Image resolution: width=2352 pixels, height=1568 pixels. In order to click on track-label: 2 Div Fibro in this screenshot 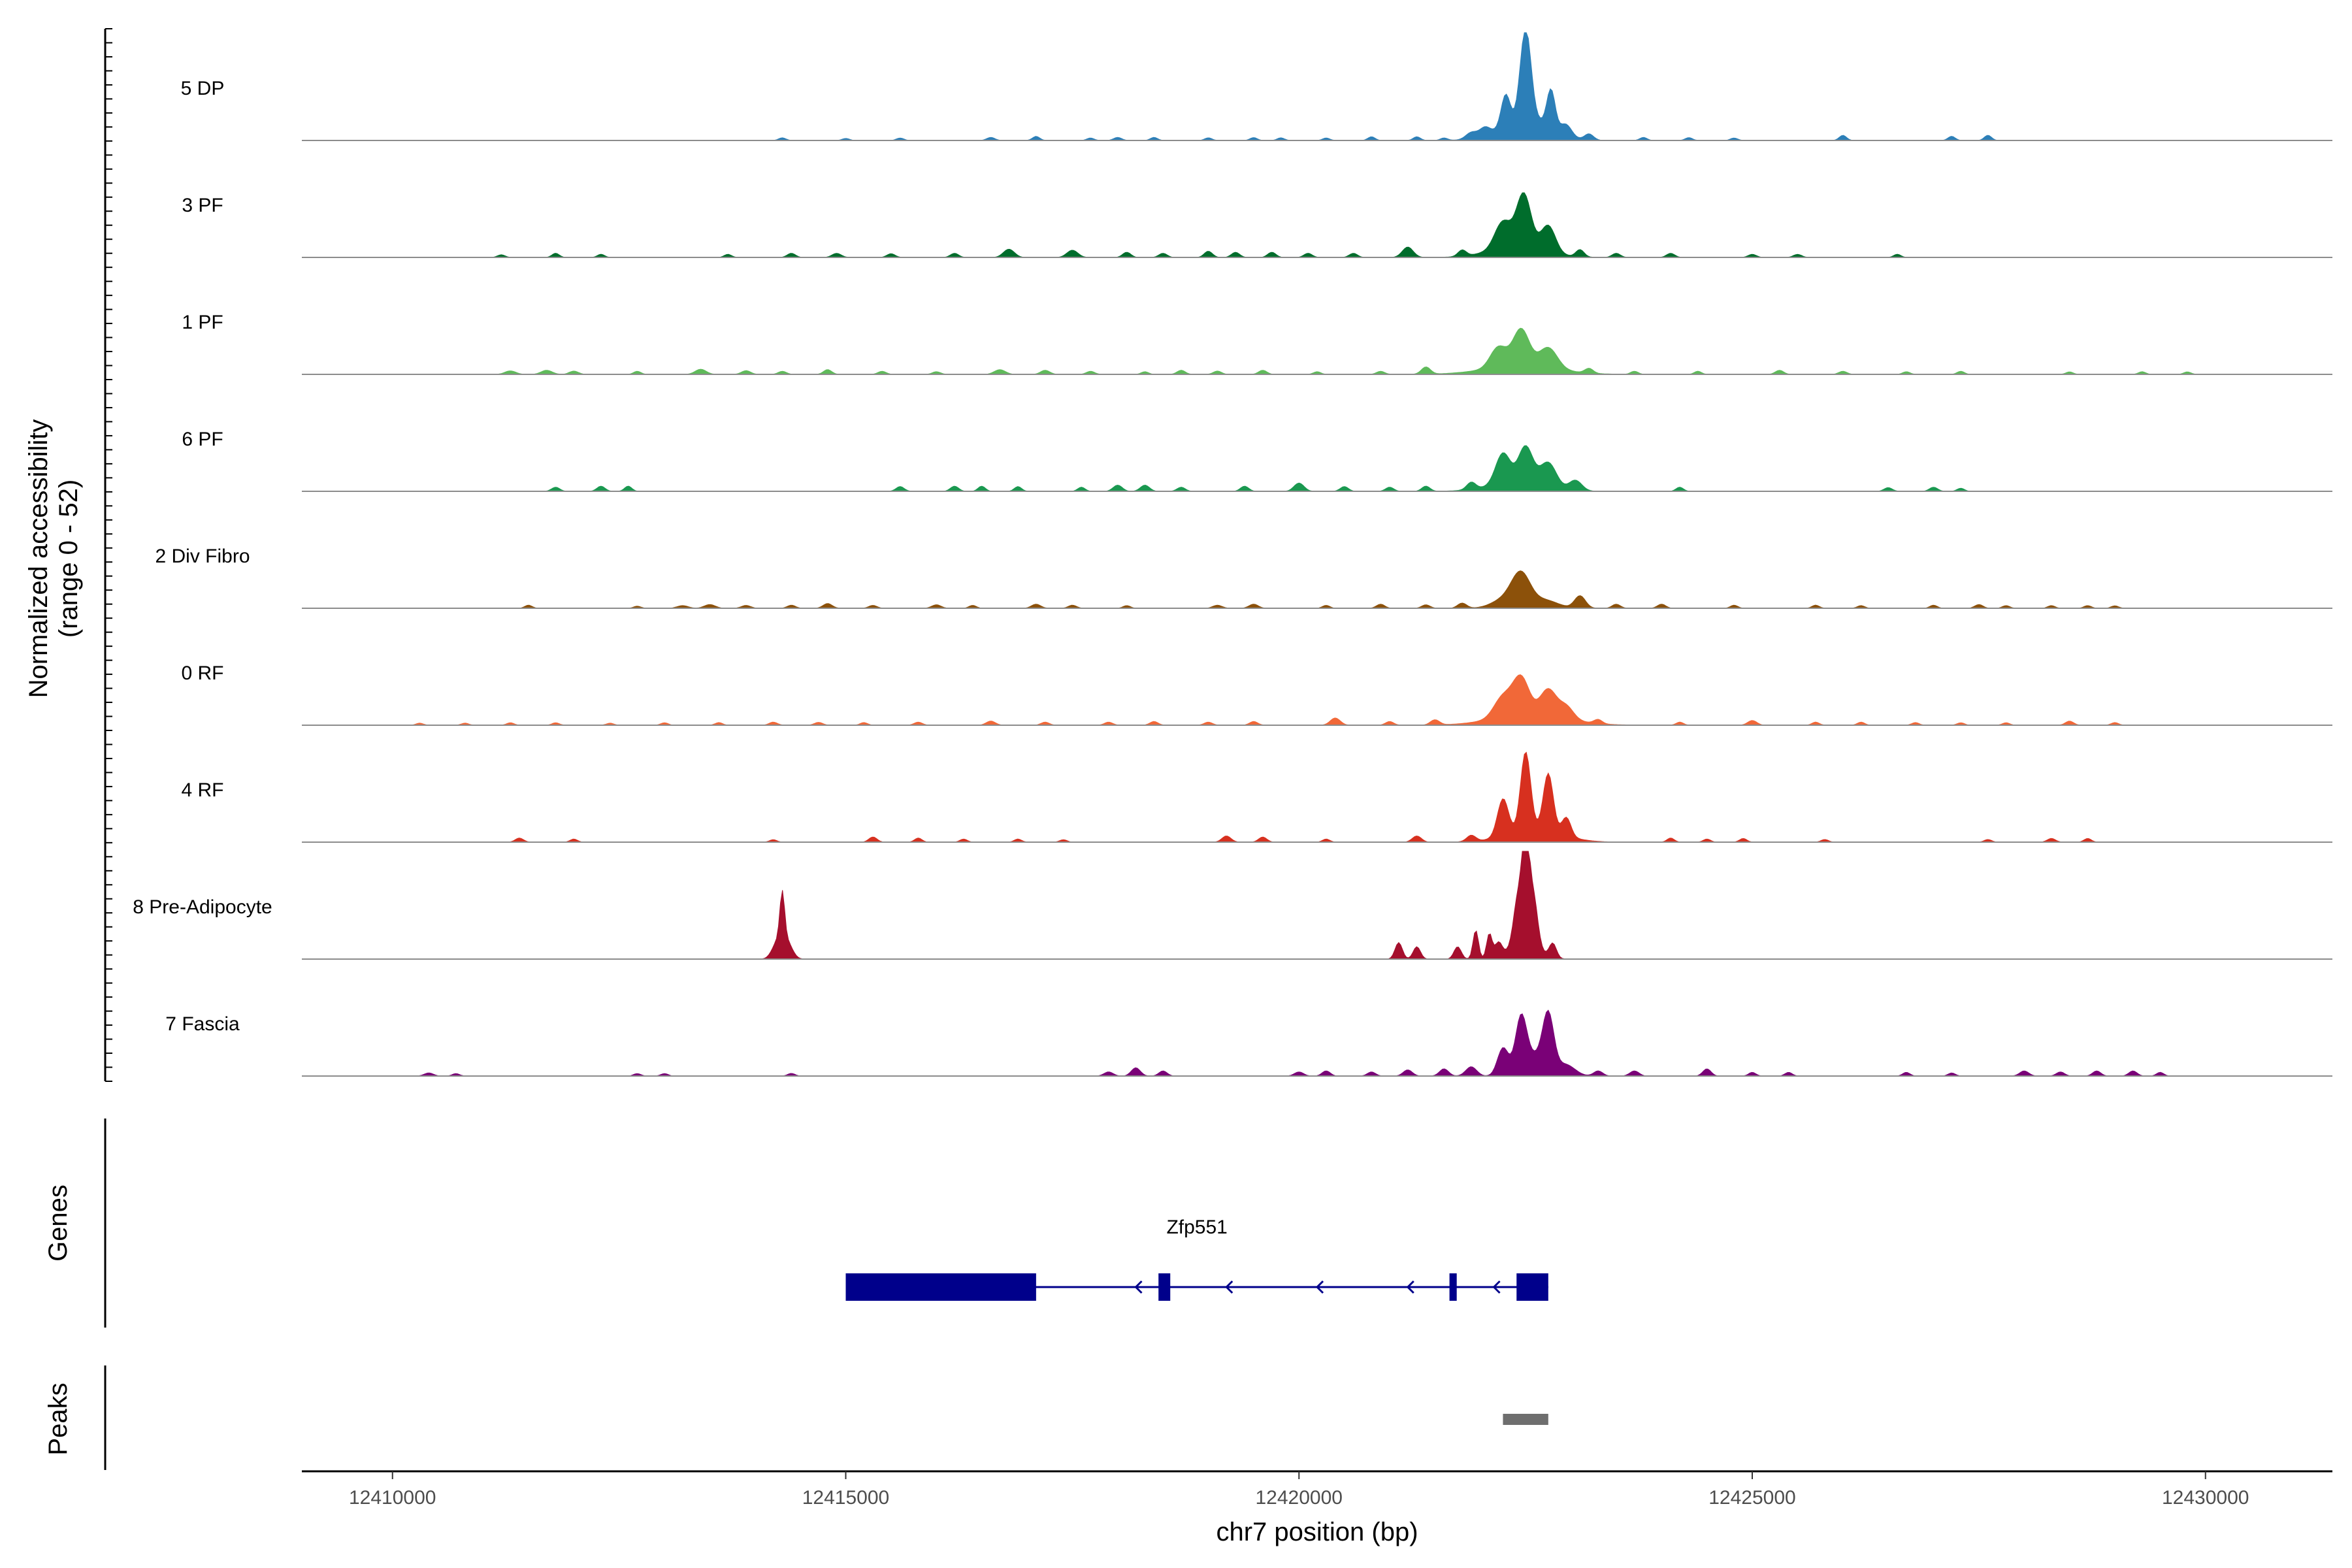, I will do `click(202, 556)`.